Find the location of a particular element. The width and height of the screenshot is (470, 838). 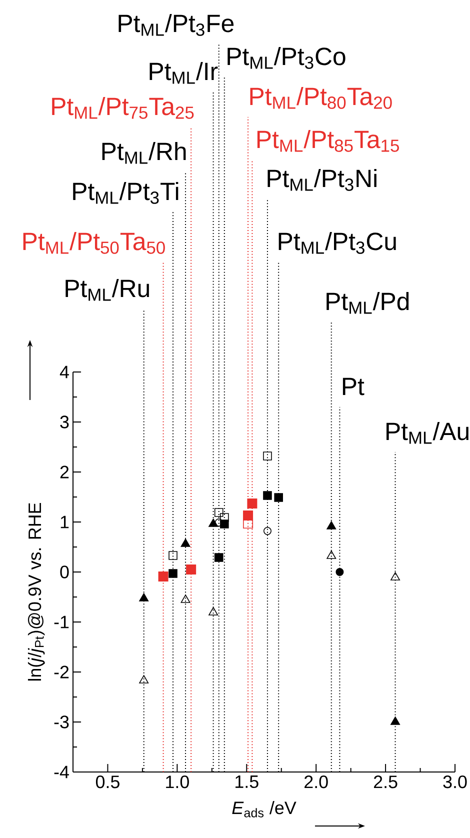

ref-line-label: Pt$_{ML}$/Pt$_{75}$Ta$_{25}$ is located at coordinates (123, 107).